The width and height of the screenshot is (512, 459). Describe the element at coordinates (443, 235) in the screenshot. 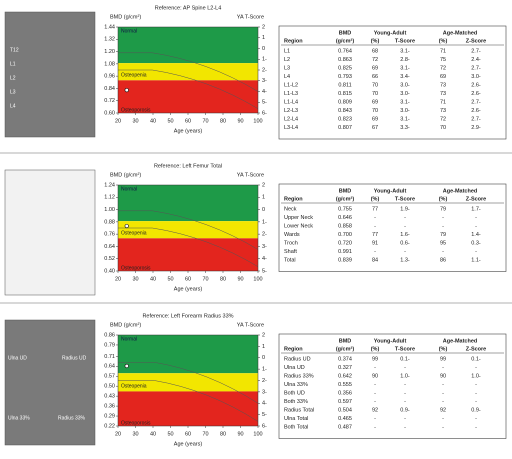

I see `table-cell: 79` at that location.